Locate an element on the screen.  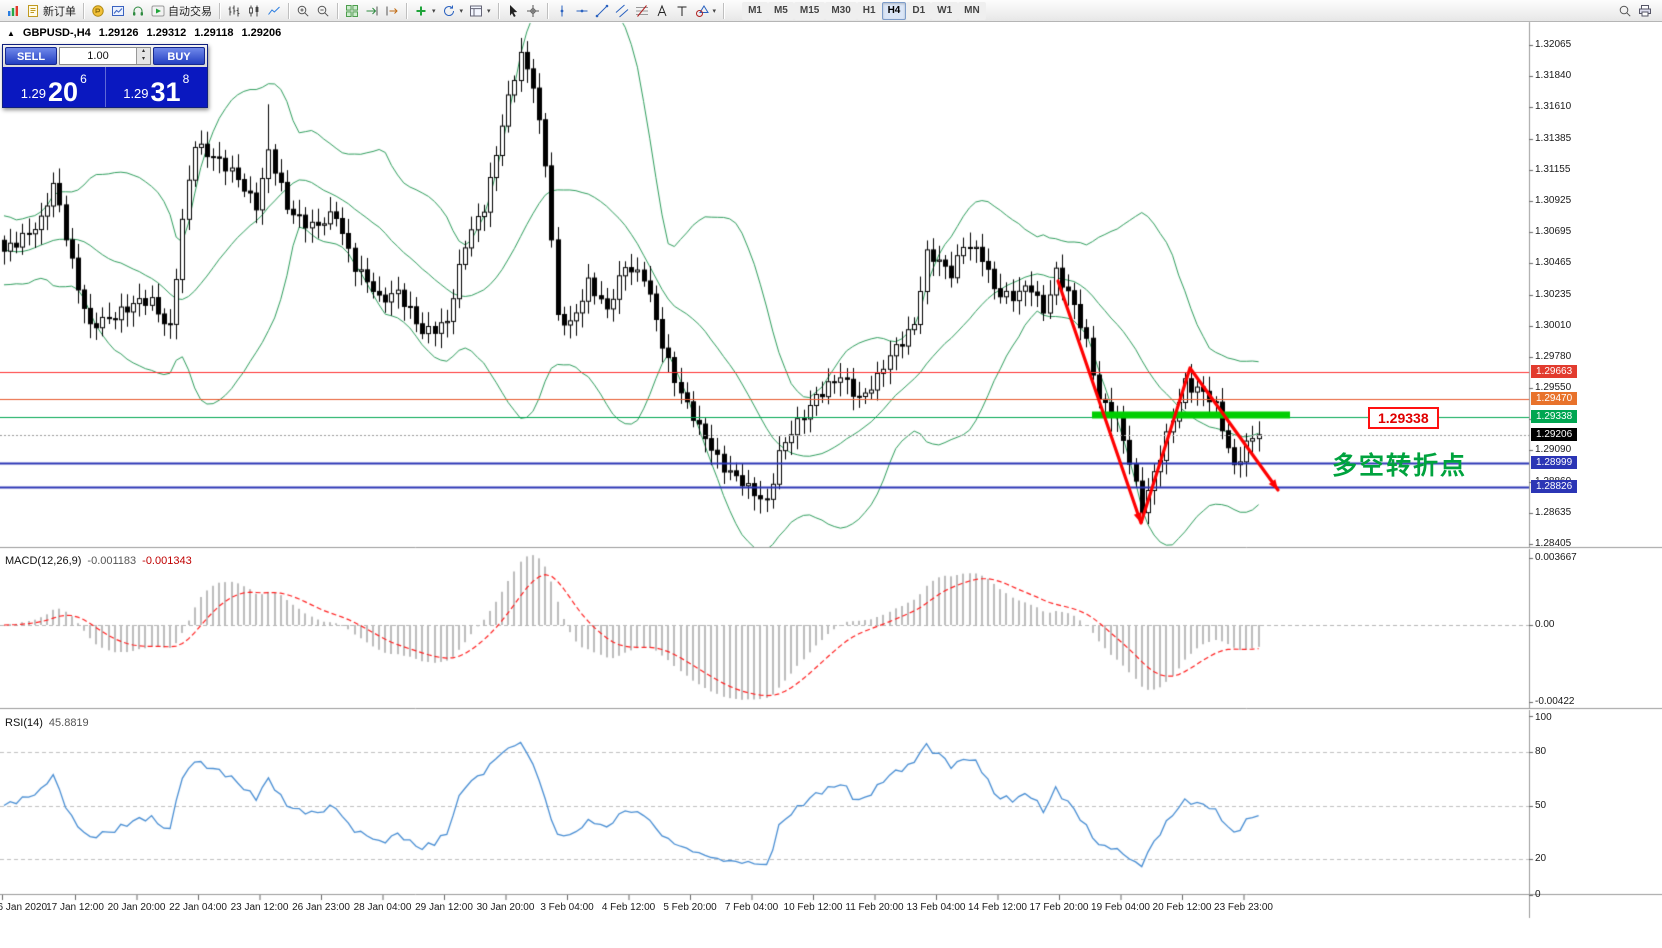
bar-chart-button is located at coordinates (234, 10).